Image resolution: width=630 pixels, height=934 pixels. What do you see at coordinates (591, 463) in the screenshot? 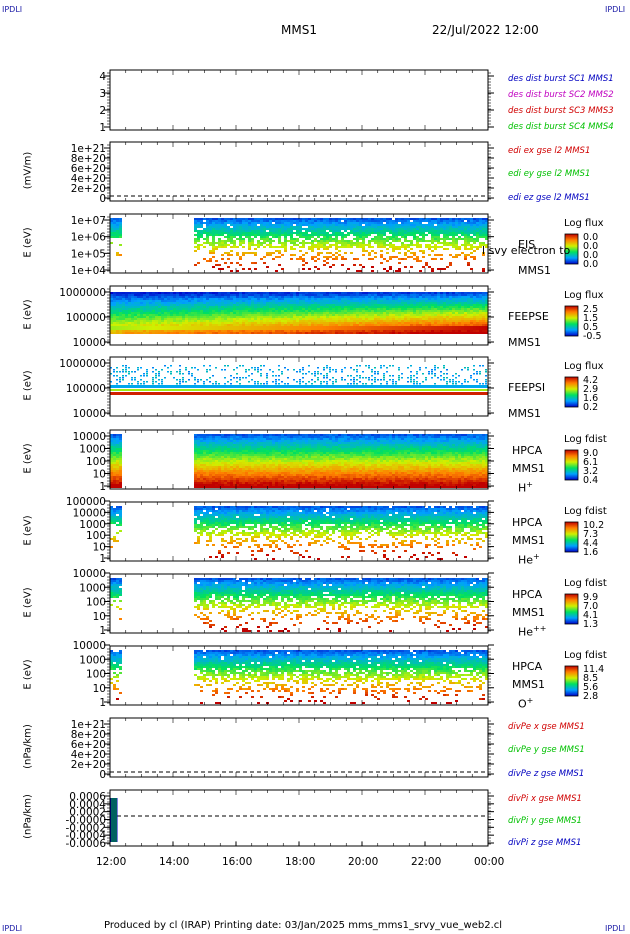
I see `colorbar-value: 6.1` at bounding box center [591, 463].